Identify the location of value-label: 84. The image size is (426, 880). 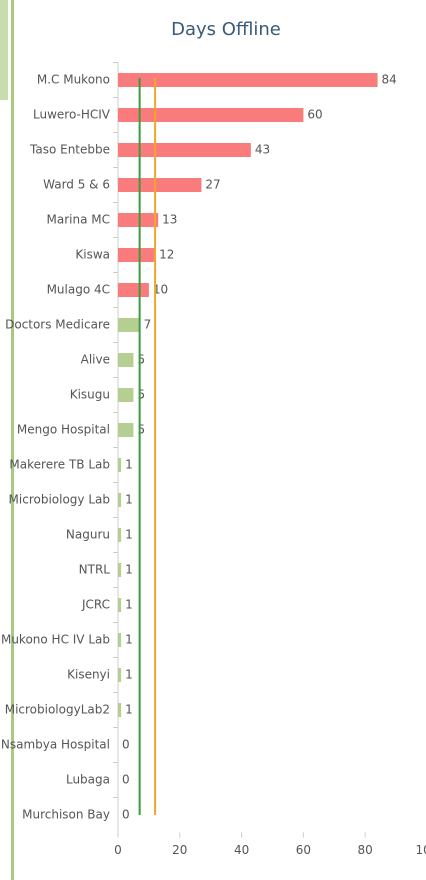
(389, 80).